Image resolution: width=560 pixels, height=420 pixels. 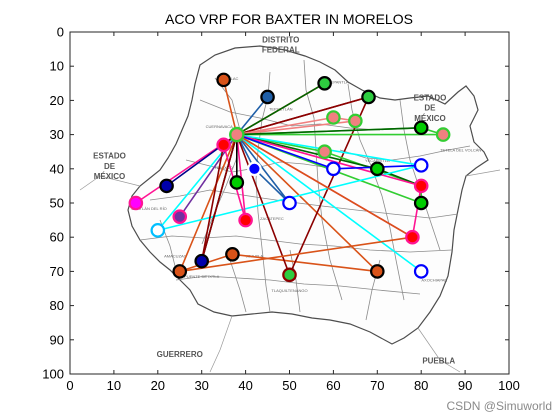 I want to click on y-tick-label: 100, so click(x=53, y=374).